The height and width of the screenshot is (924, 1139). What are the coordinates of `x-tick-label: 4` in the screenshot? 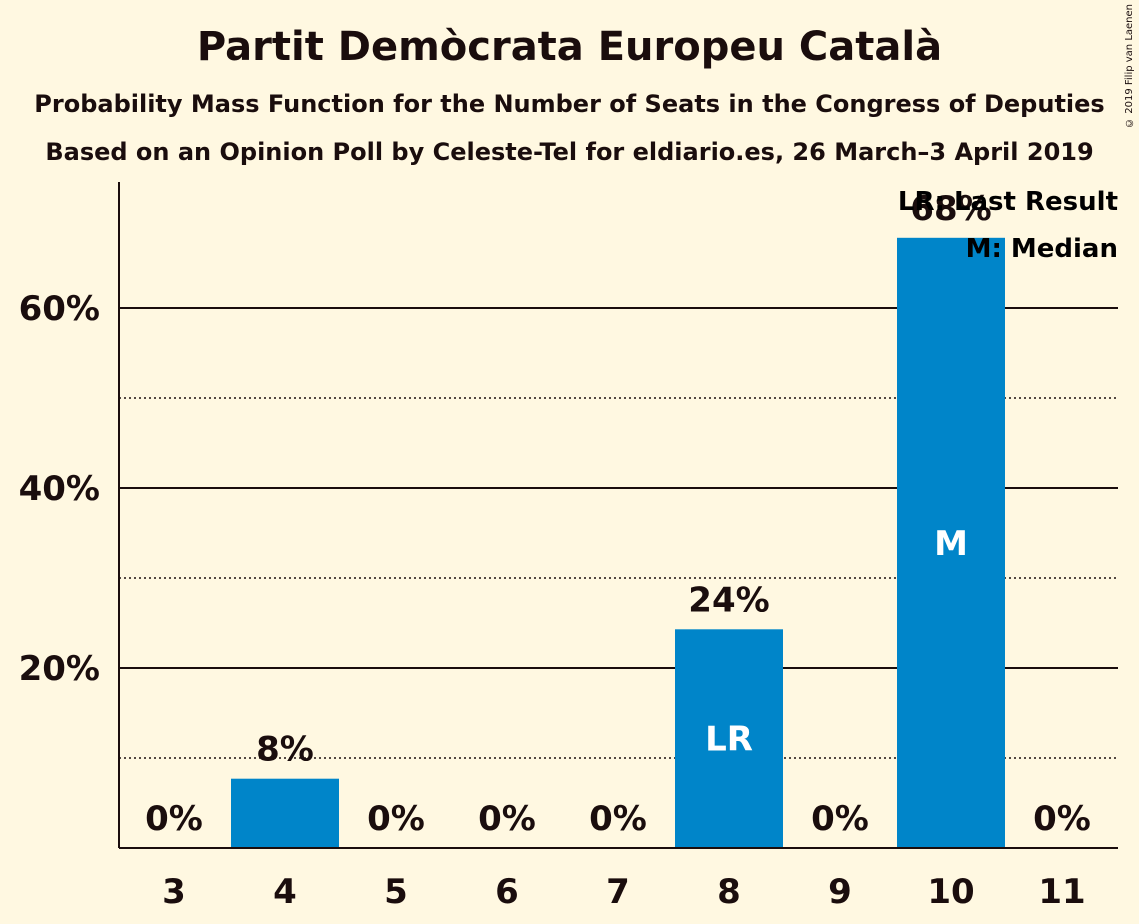 It's located at (285, 892).